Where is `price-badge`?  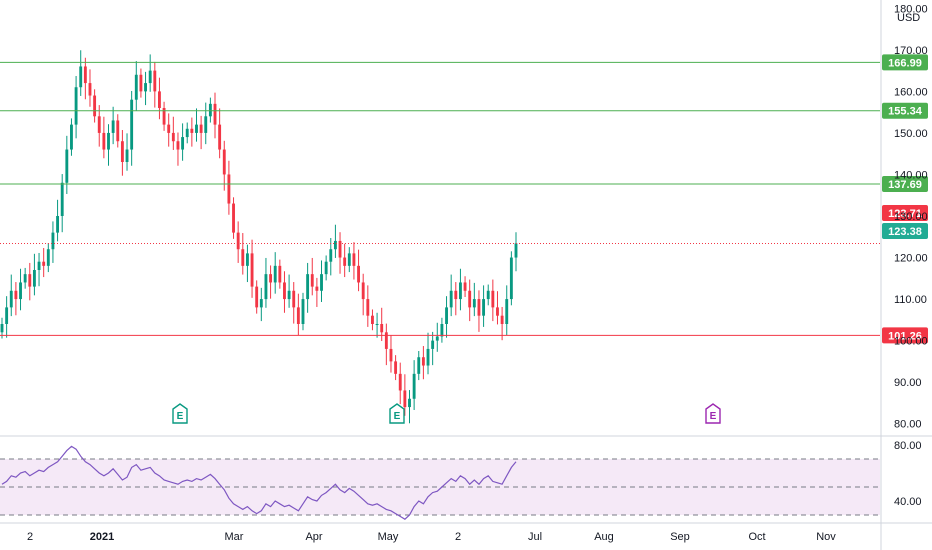 price-badge is located at coordinates (905, 231).